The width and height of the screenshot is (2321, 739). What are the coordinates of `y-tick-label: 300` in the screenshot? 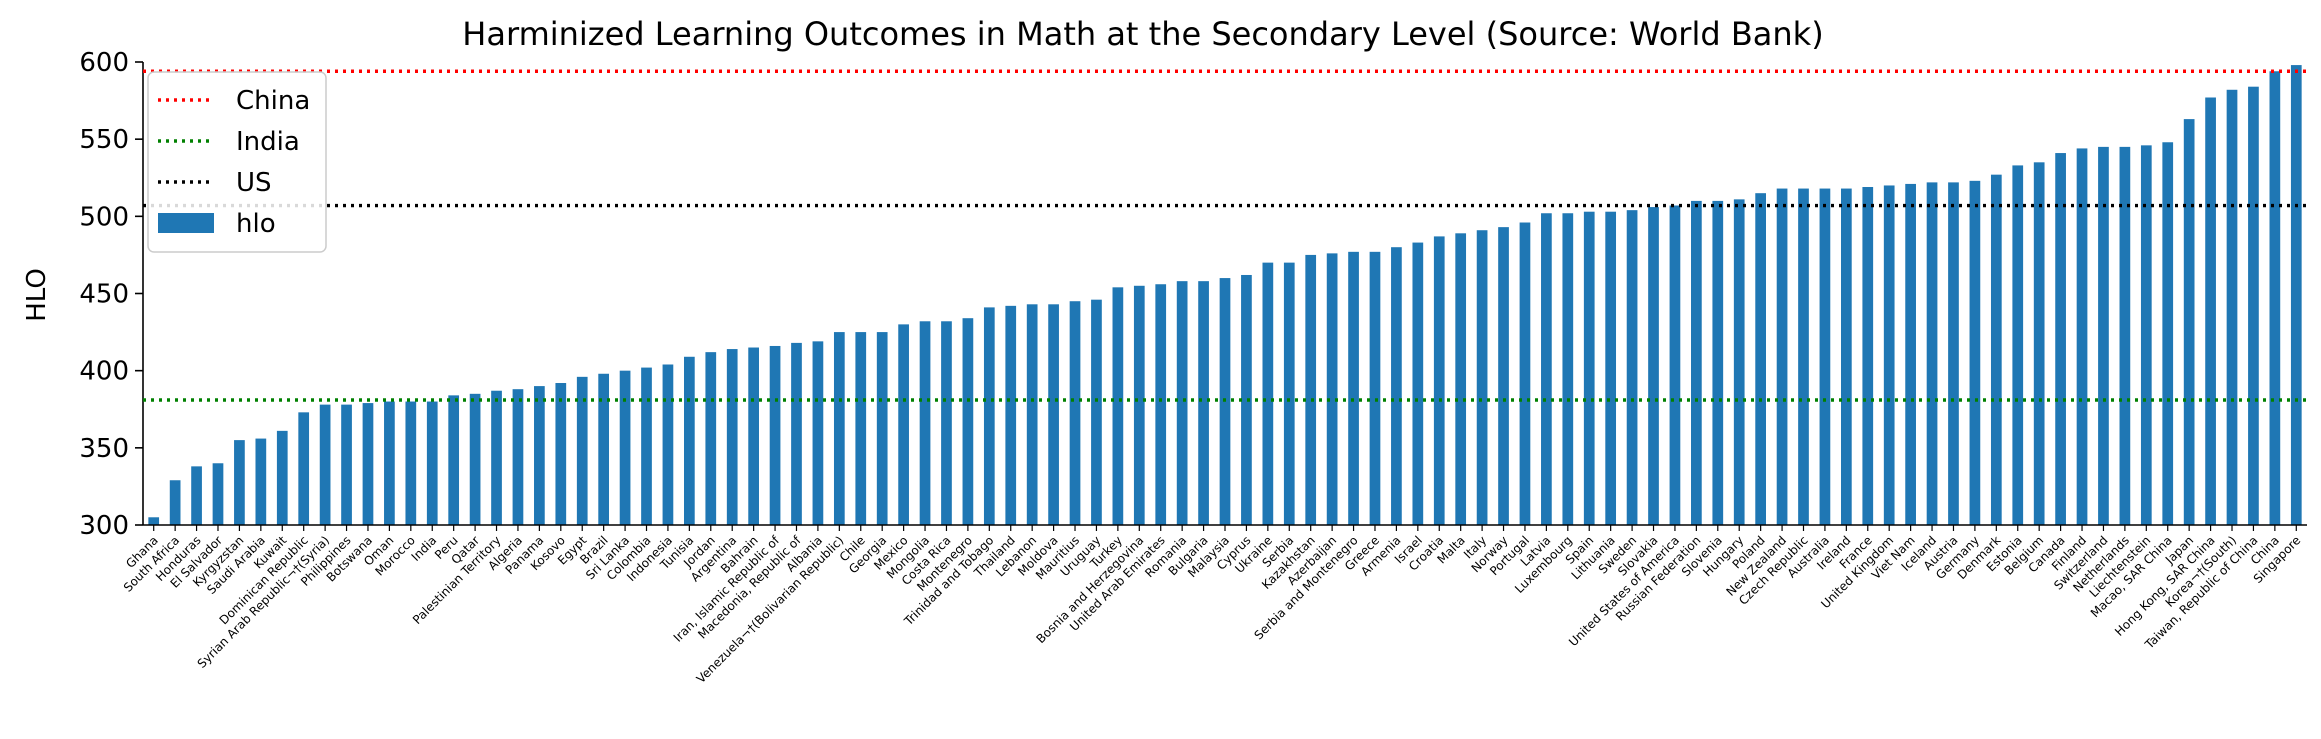 It's located at (104, 526).